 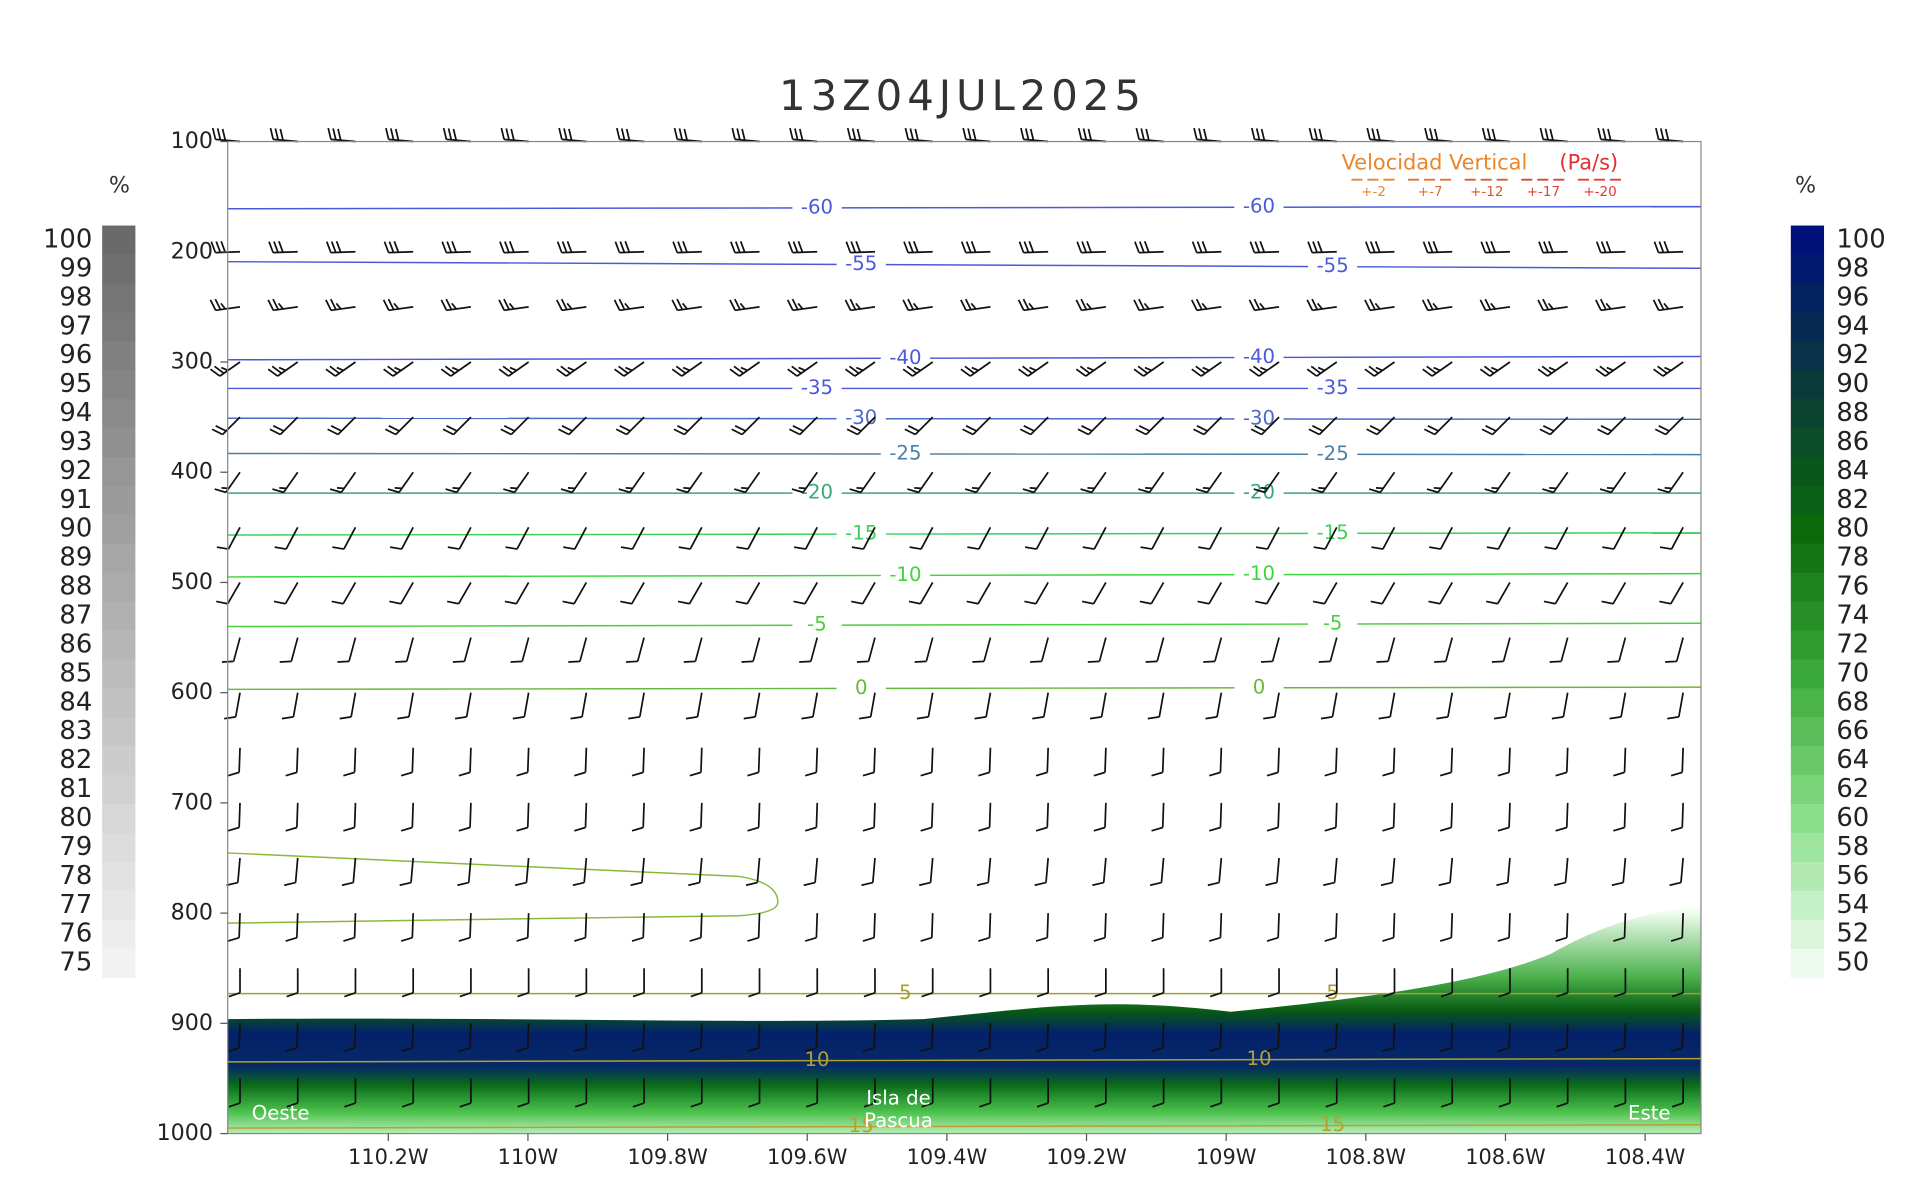 I want to click on colorbar-label: 76, so click(x=75, y=934).